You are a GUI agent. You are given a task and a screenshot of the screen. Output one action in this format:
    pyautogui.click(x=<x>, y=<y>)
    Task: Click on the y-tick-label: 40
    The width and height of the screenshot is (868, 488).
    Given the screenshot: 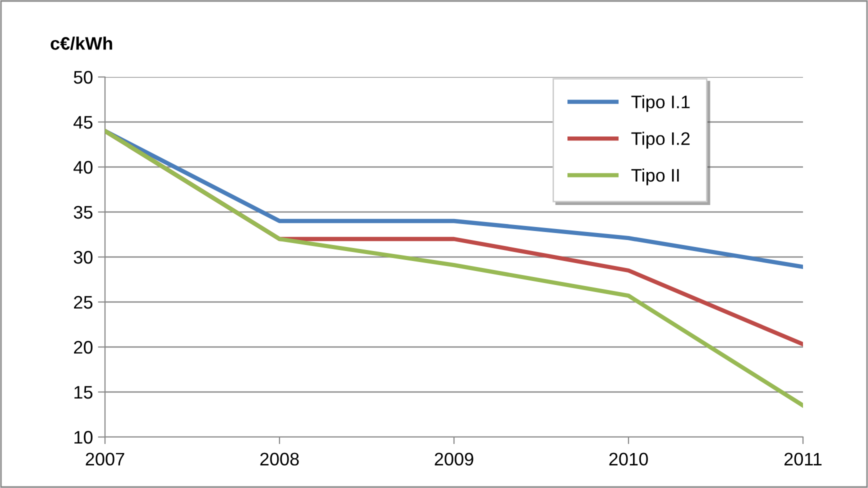 What is the action you would take?
    pyautogui.click(x=83, y=167)
    